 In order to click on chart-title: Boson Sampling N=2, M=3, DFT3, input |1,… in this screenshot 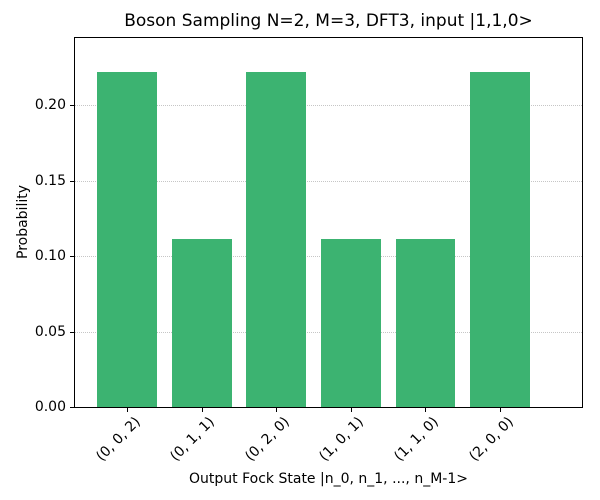, I will do `click(328, 21)`.